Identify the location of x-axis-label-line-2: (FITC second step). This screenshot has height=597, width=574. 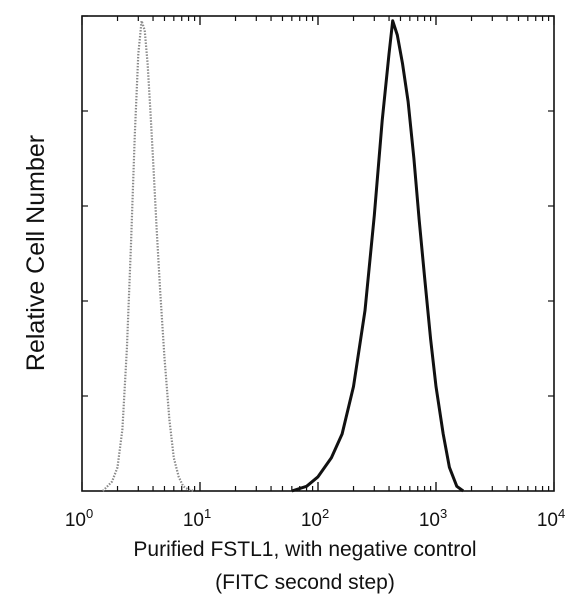
(305, 582).